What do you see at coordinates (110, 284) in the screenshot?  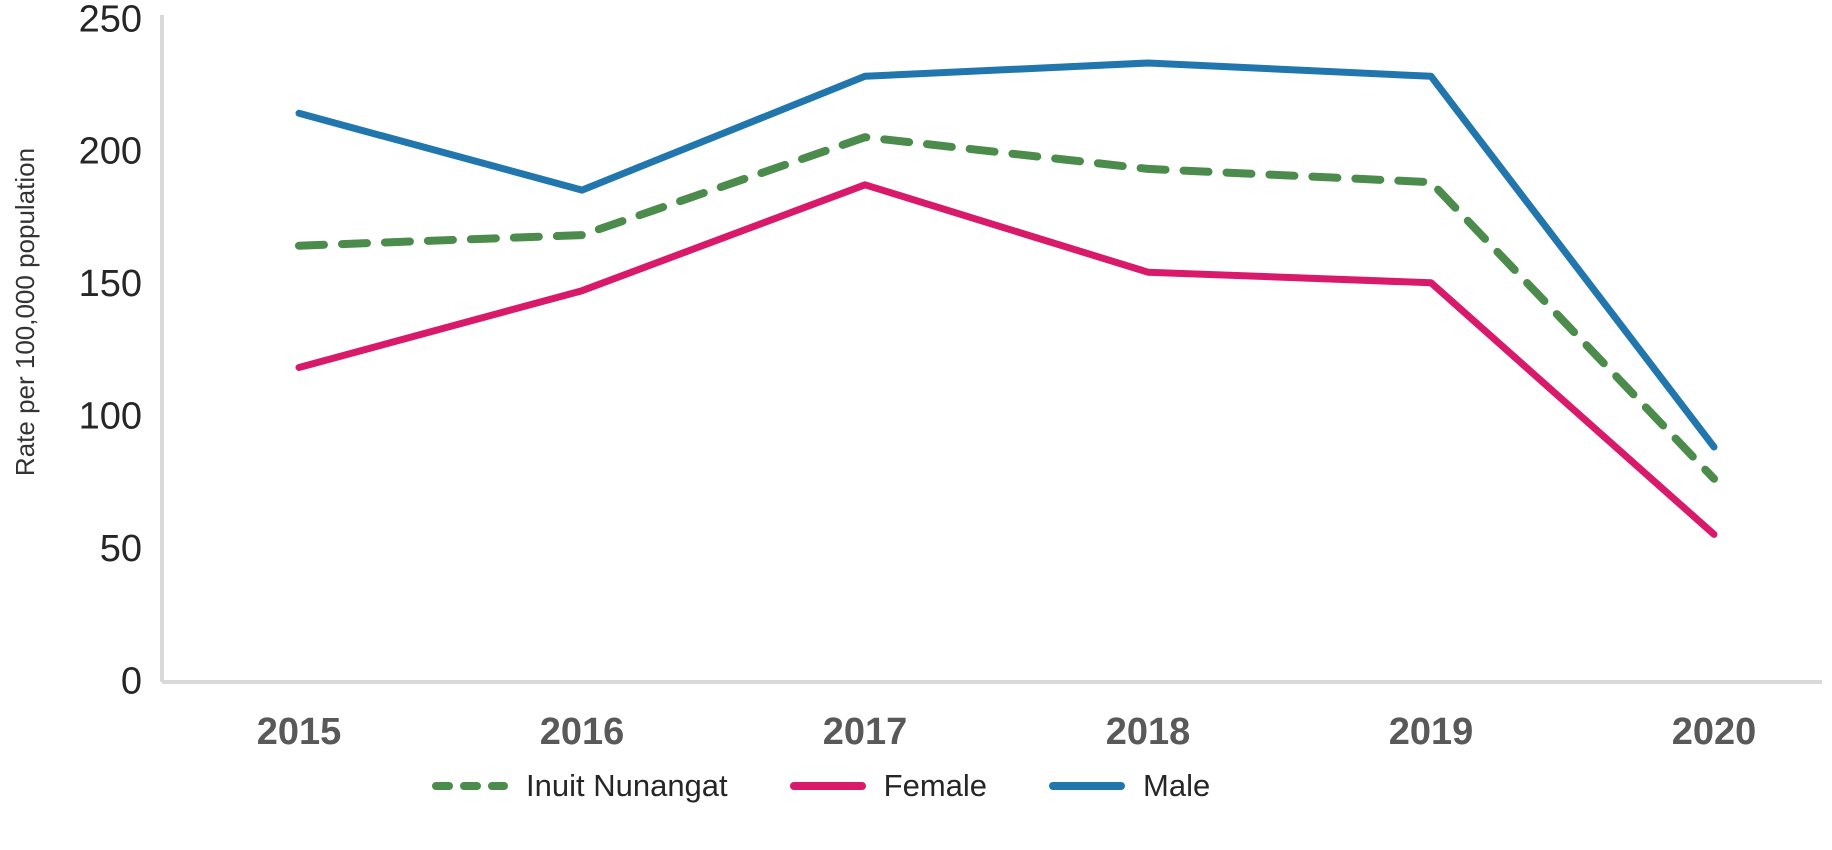 I see `y-tick-label: 150` at bounding box center [110, 284].